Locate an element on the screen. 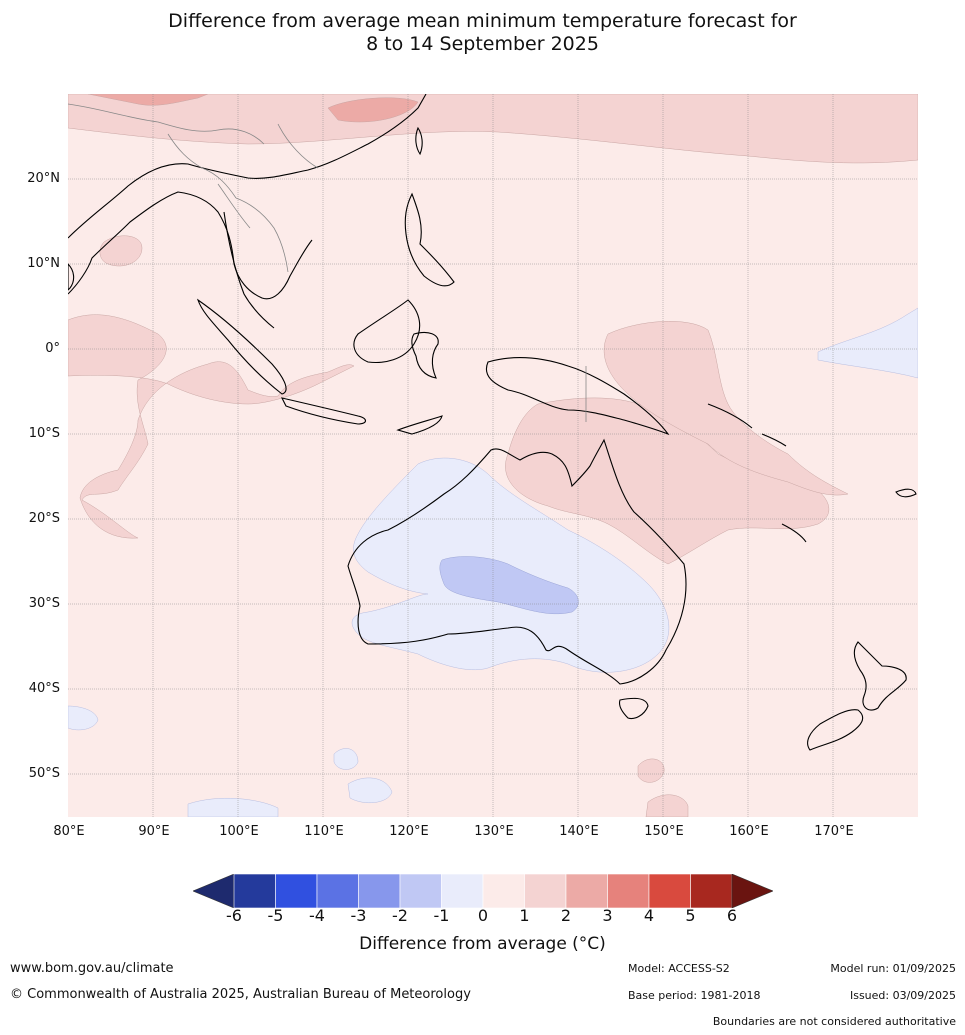  lon-label-120e: 120°E is located at coordinates (409, 831).